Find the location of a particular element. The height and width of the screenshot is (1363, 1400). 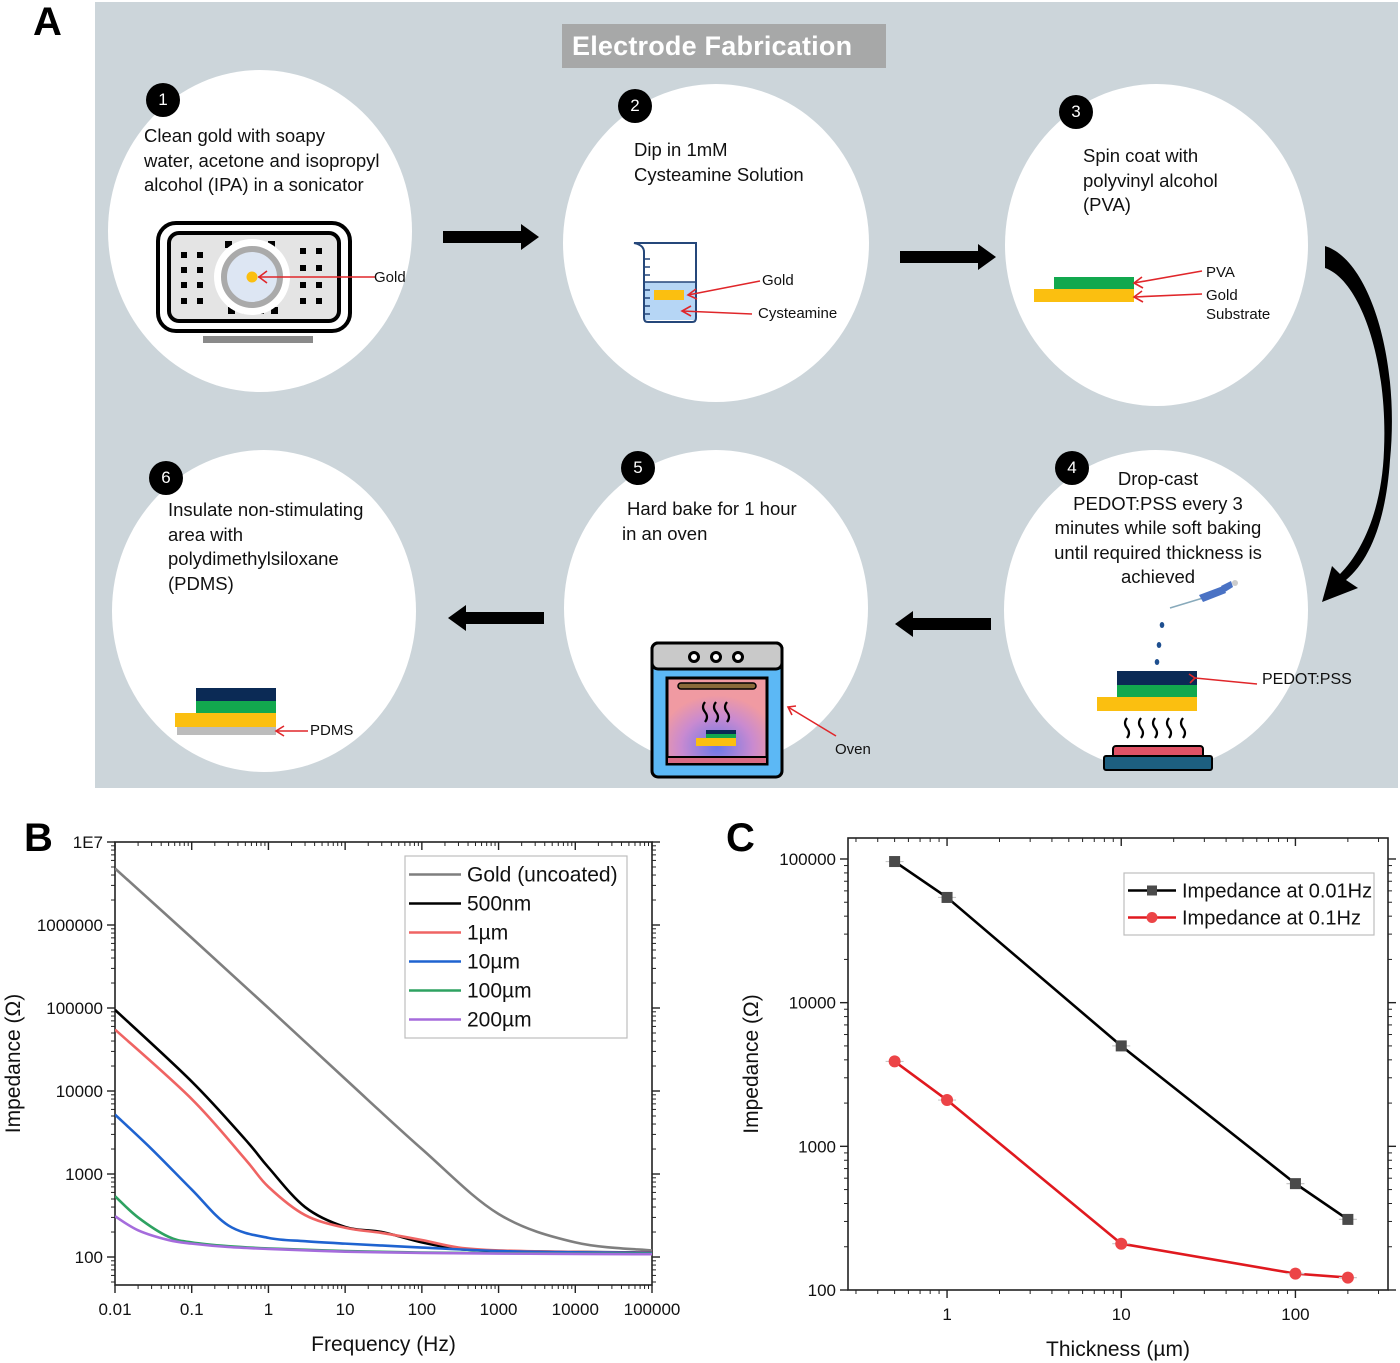

legend-label: Impedance at 0.1Hz is located at coordinates (1271, 919).